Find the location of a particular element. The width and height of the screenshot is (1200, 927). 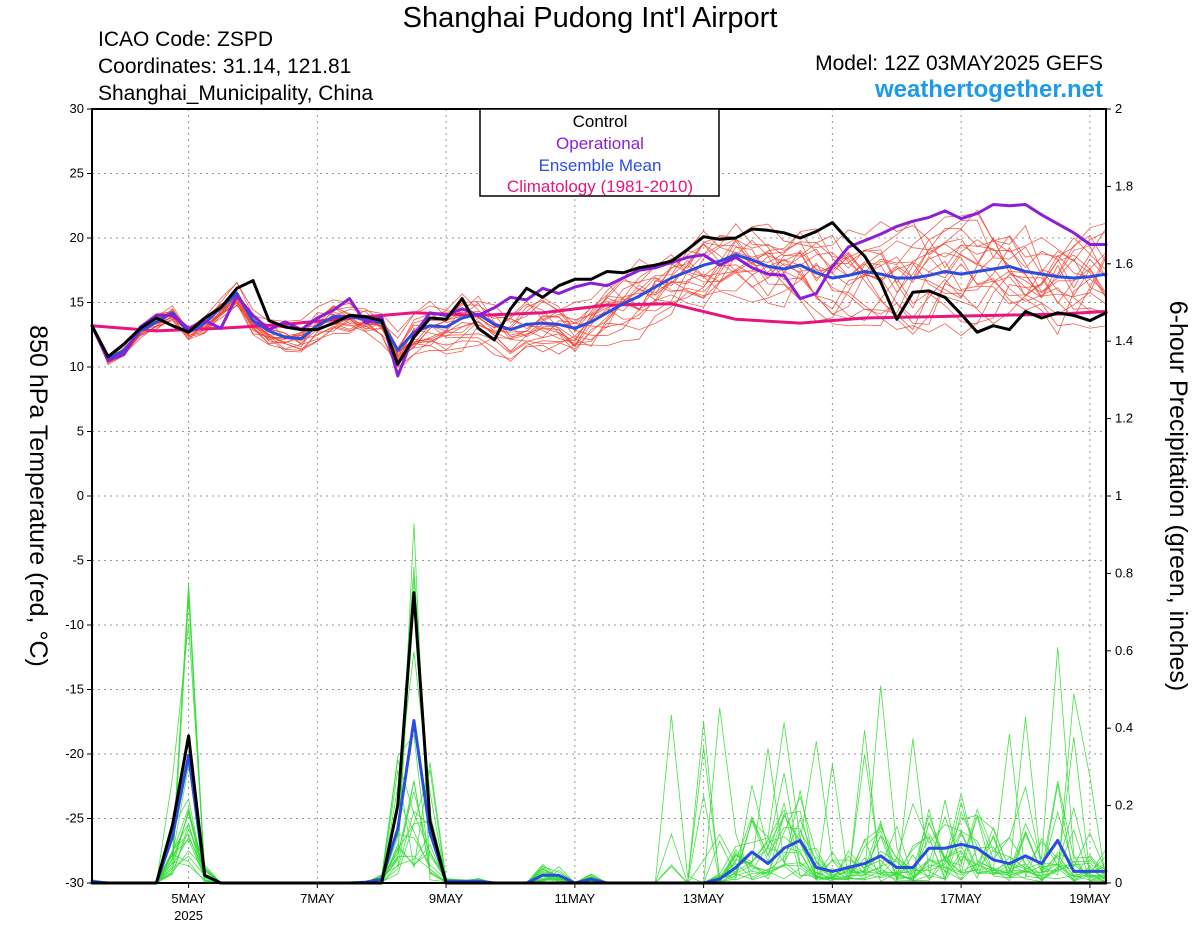

left-tick-label: 10 is located at coordinates (77, 366).